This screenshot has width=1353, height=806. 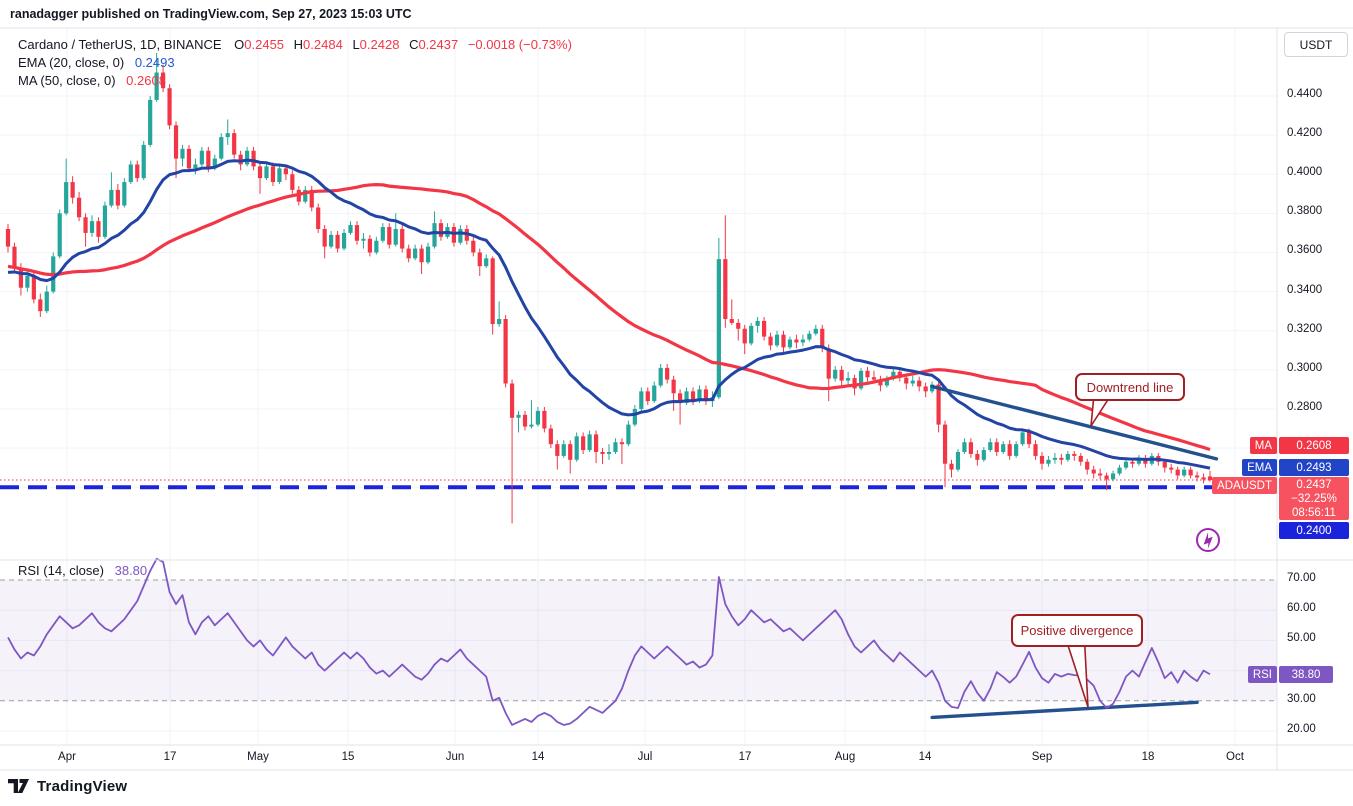 I want to click on rsi-axis-label-badge: RSI, so click(x=1262, y=674).